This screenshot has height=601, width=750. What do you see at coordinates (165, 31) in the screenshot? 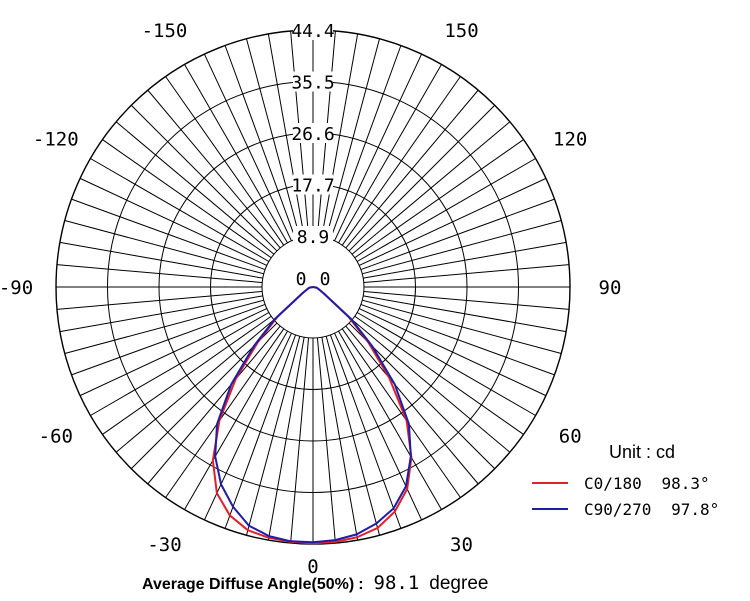
I see `angle-label: -150` at bounding box center [165, 31].